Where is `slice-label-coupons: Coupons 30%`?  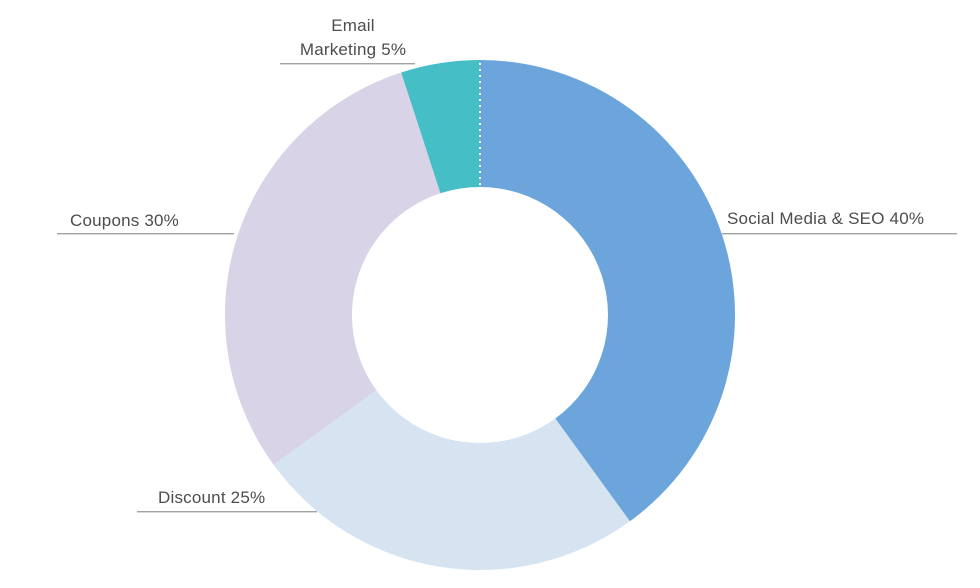 slice-label-coupons: Coupons 30% is located at coordinates (124, 220).